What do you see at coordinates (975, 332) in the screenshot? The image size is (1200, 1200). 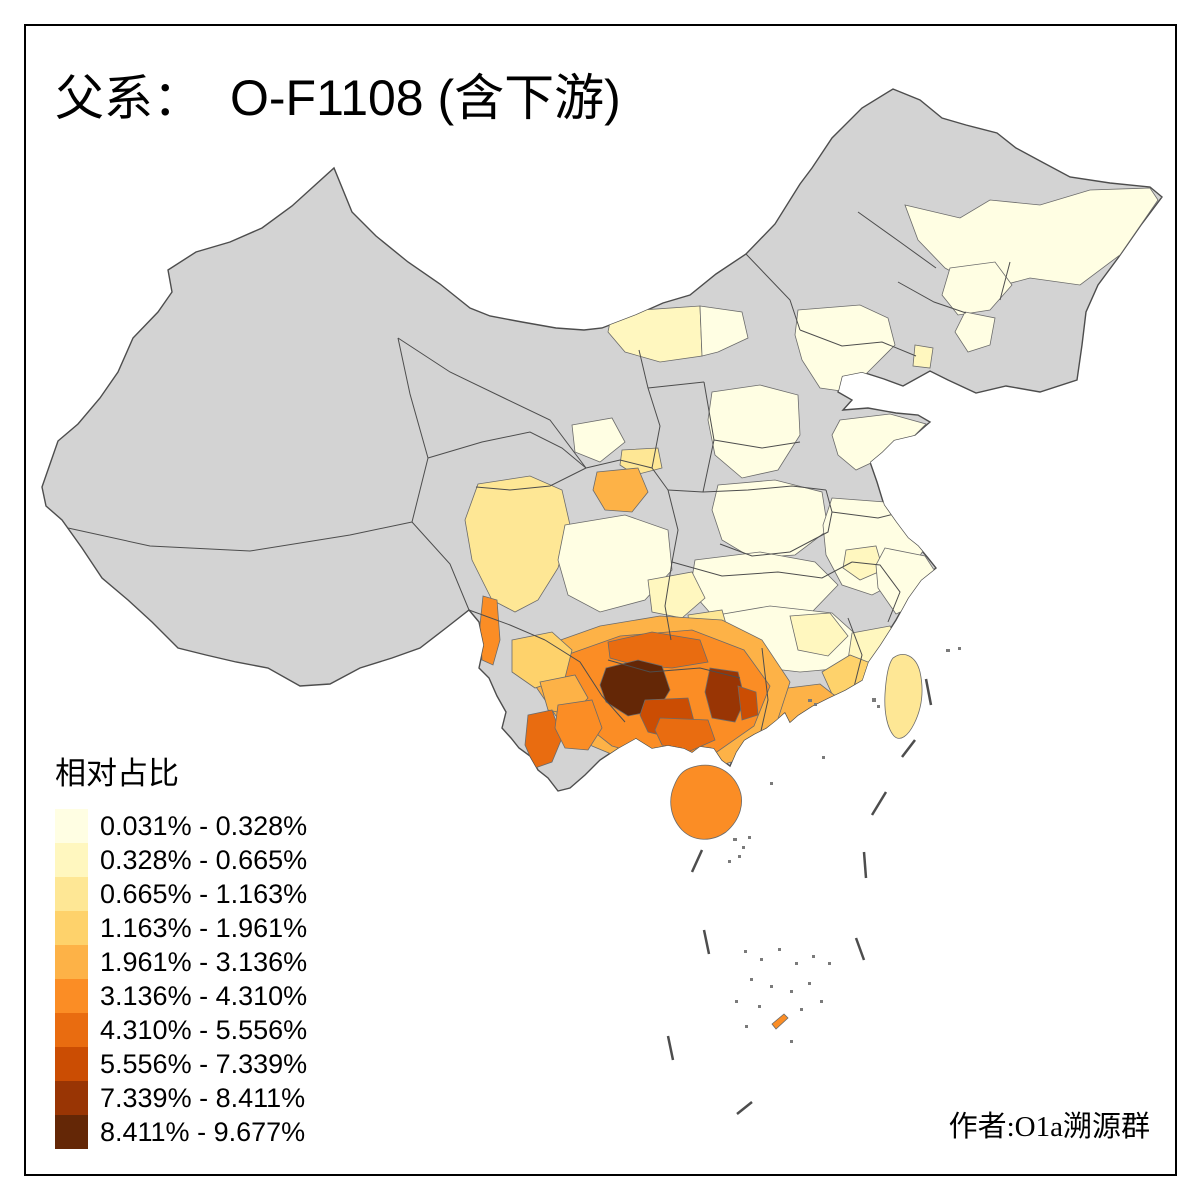 I see `region-jilin-east` at bounding box center [975, 332].